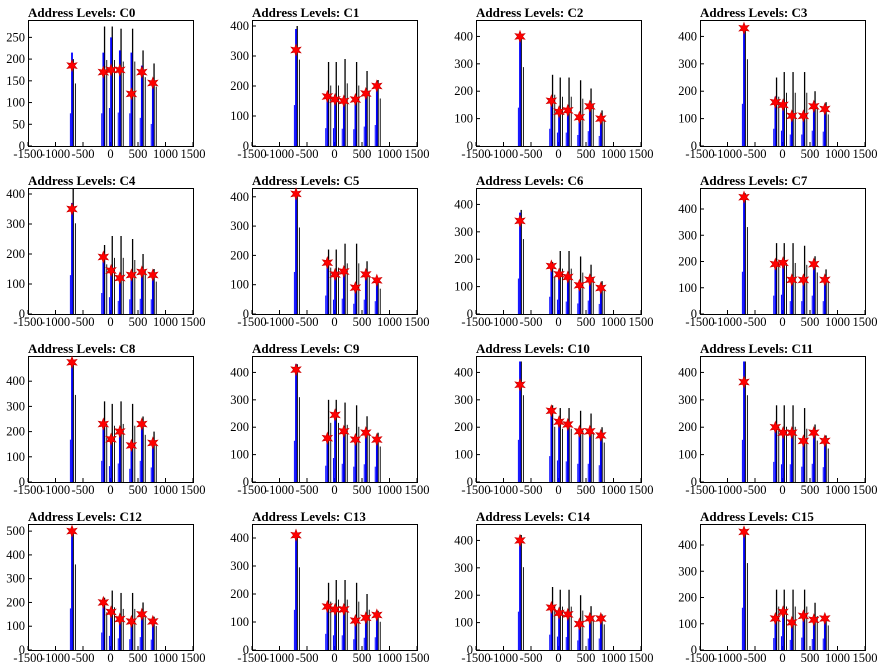  I want to click on chart-title: Address Levels: C10, so click(533, 348).